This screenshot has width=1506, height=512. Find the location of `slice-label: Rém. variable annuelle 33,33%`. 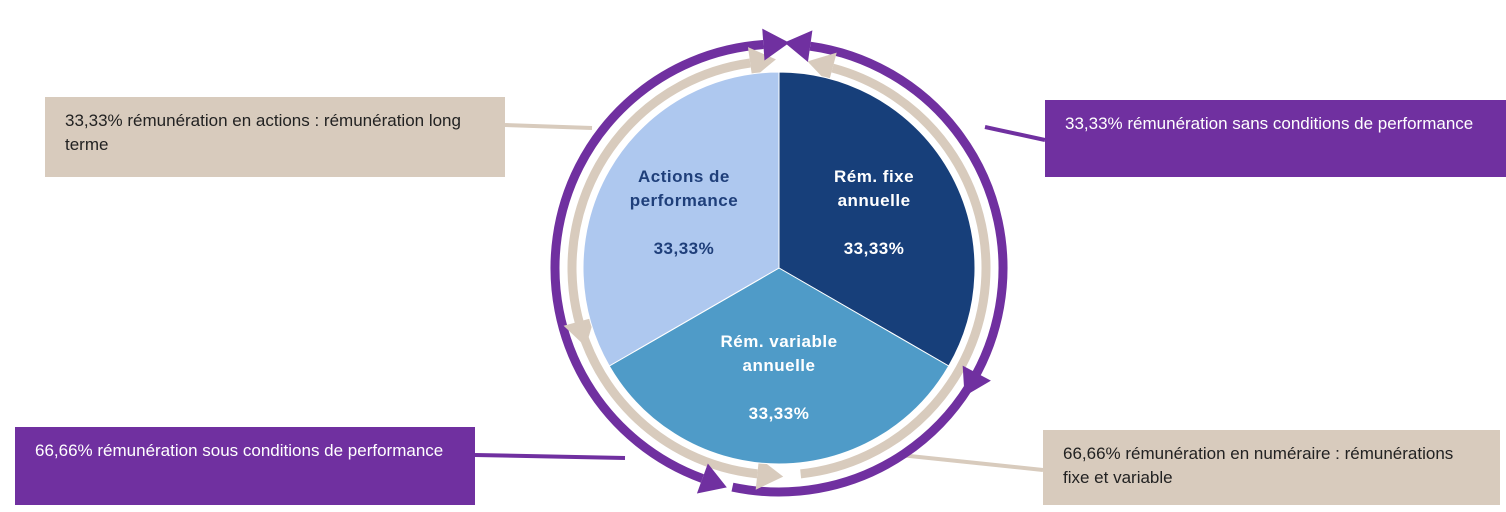

slice-label: Rém. variable annuelle 33,33% is located at coordinates (779, 378).